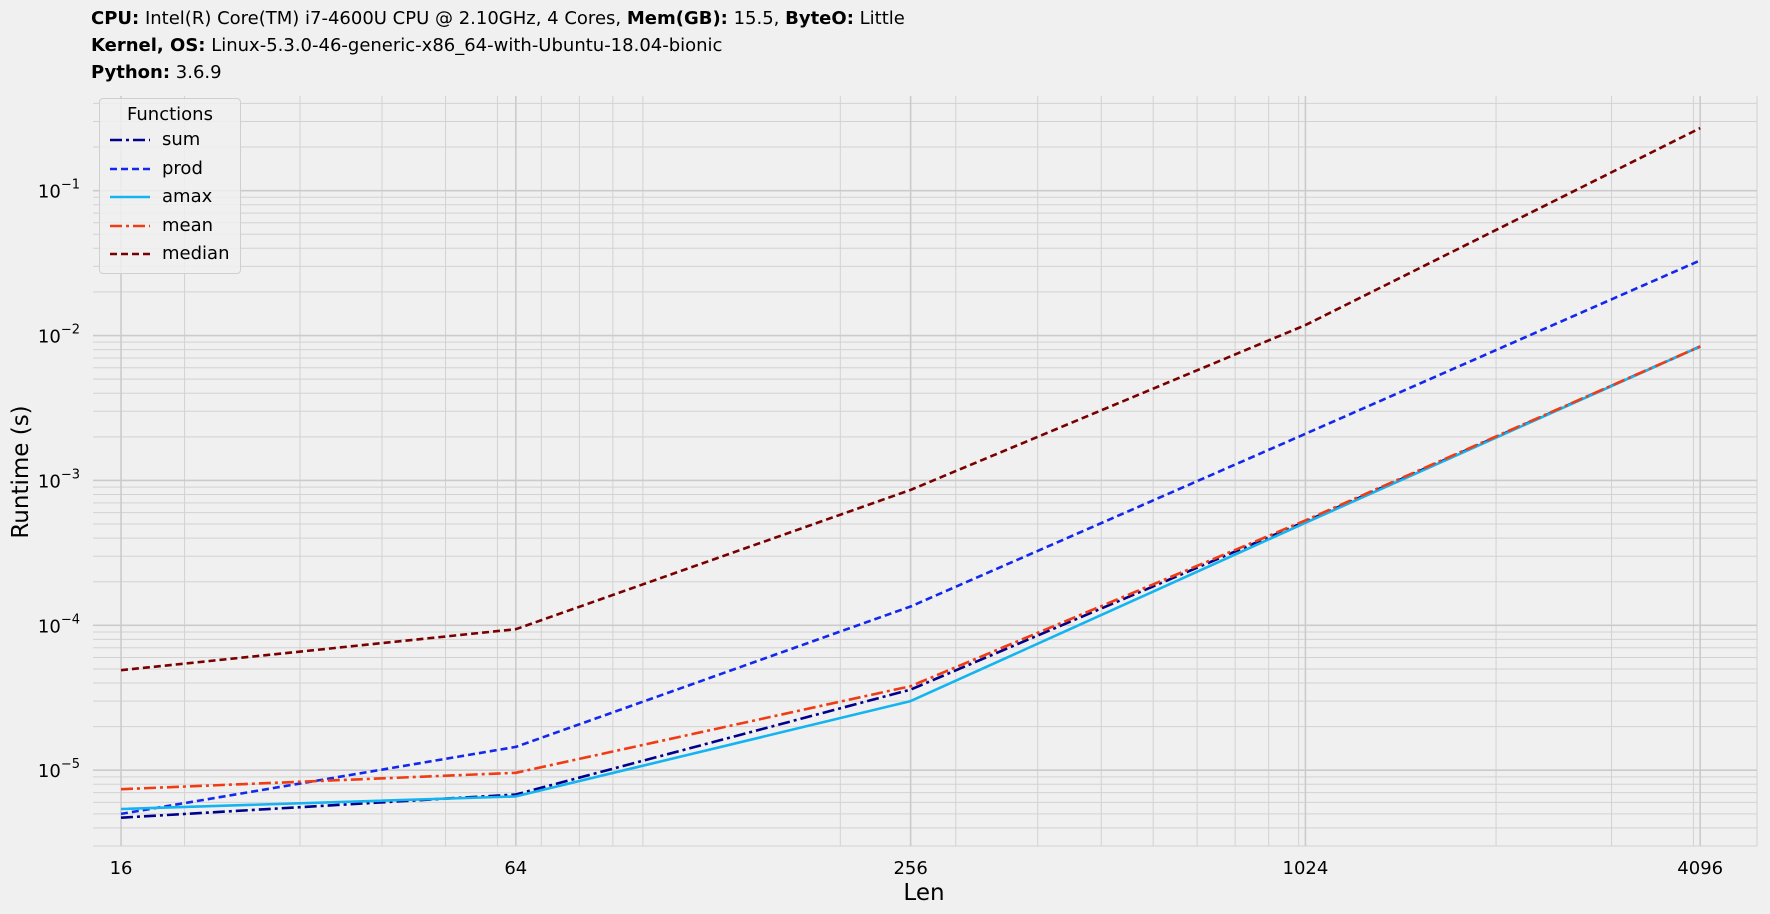  I want to click on header-key: CPU, so click(112, 18).